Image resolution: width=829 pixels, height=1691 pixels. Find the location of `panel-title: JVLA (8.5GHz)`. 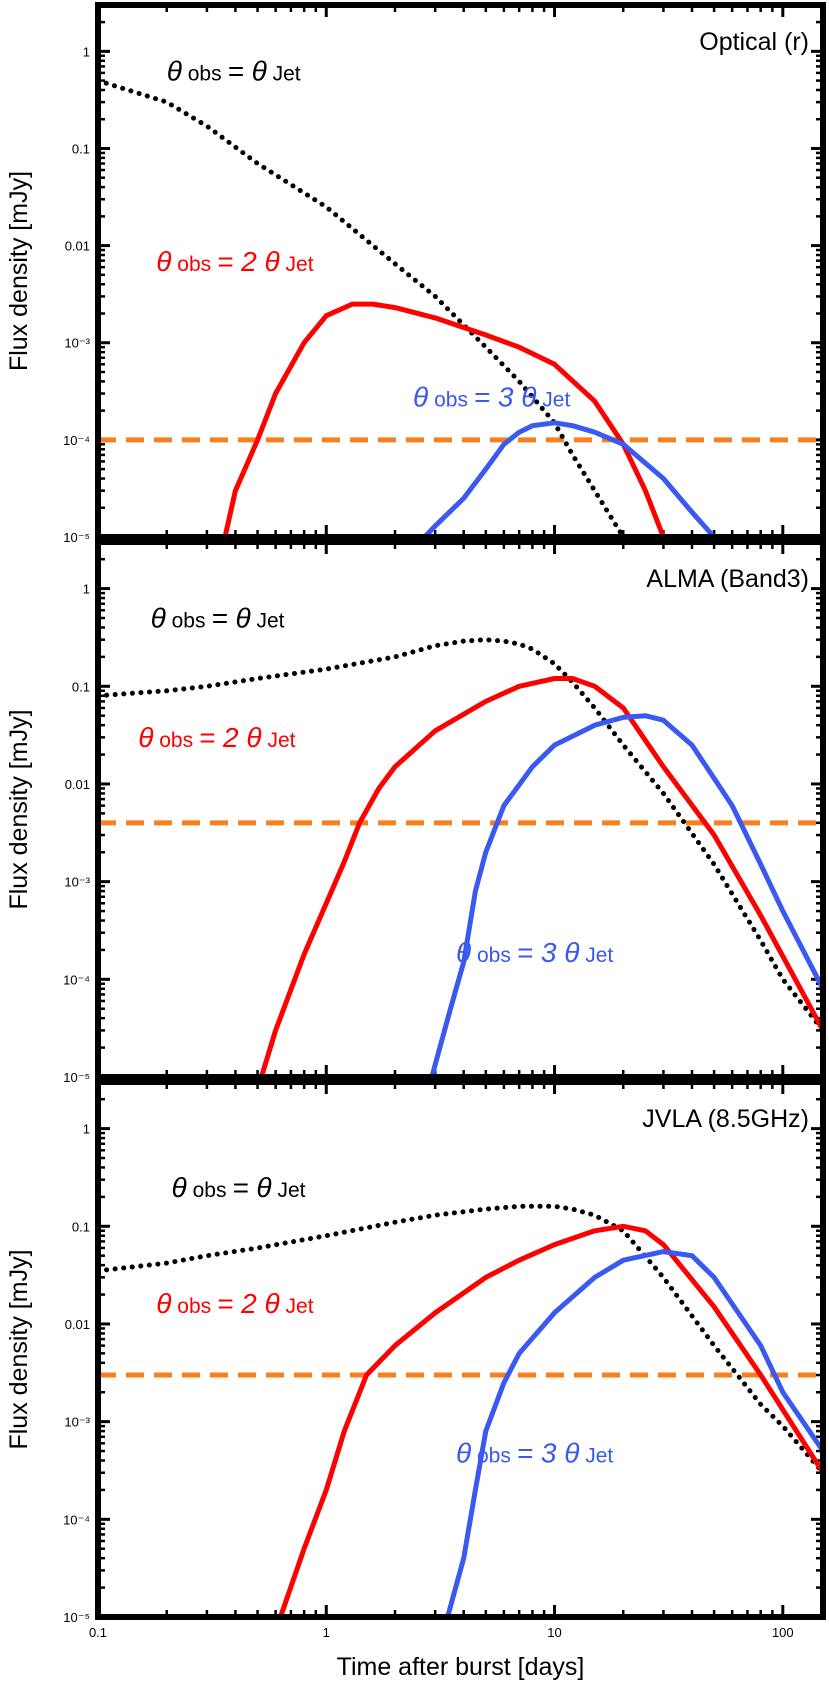

panel-title: JVLA (8.5GHz) is located at coordinates (725, 1119).